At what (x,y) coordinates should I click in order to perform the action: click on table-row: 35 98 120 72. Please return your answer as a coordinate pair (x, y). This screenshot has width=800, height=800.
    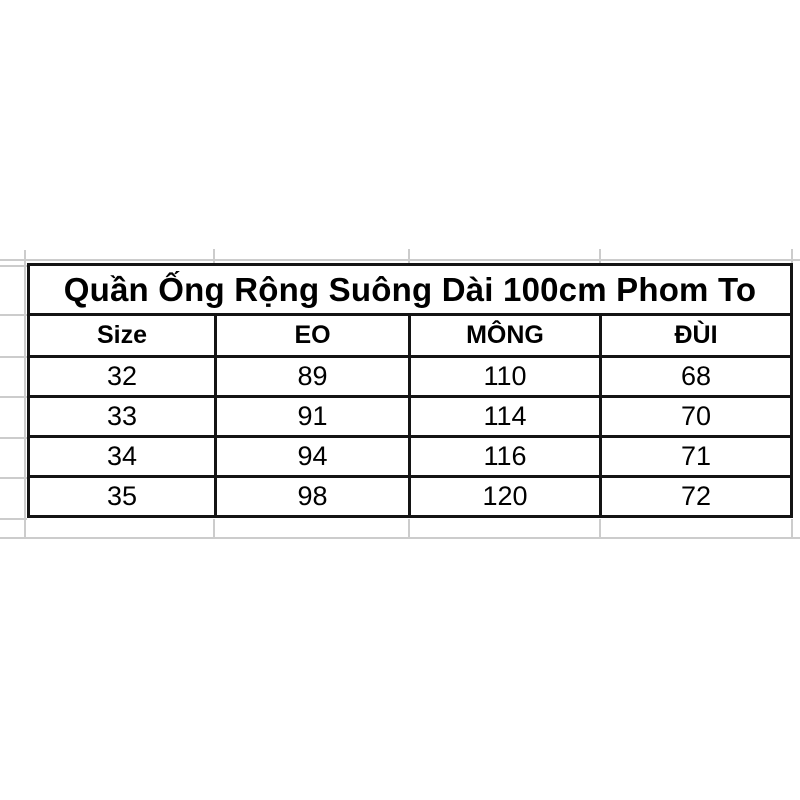
    Looking at the image, I should click on (410, 496).